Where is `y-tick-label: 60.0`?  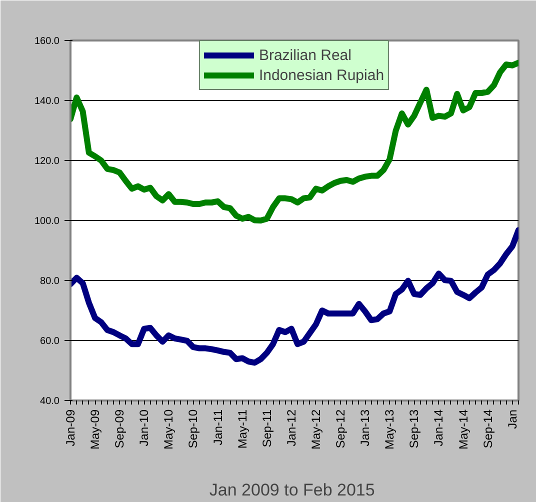
y-tick-label: 60.0 is located at coordinates (50, 341).